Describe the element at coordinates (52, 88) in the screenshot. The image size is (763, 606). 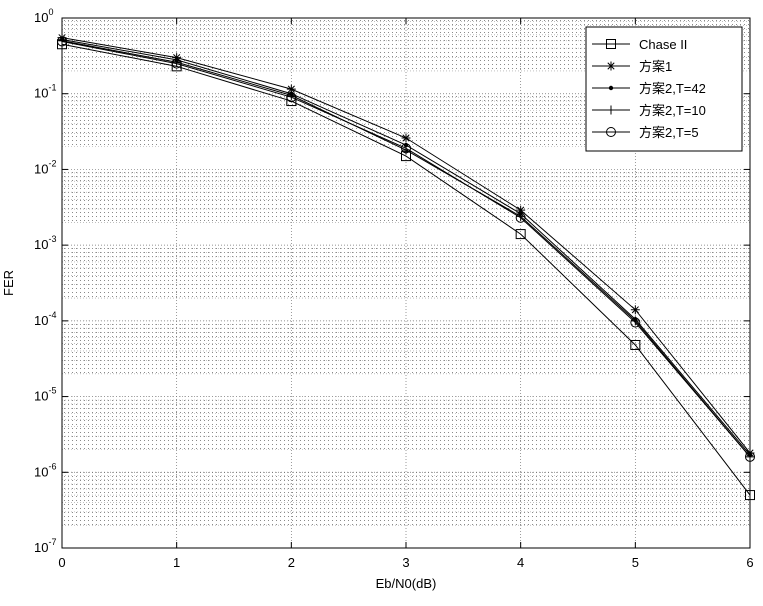
I see `y-tick-exponent: -1` at that location.